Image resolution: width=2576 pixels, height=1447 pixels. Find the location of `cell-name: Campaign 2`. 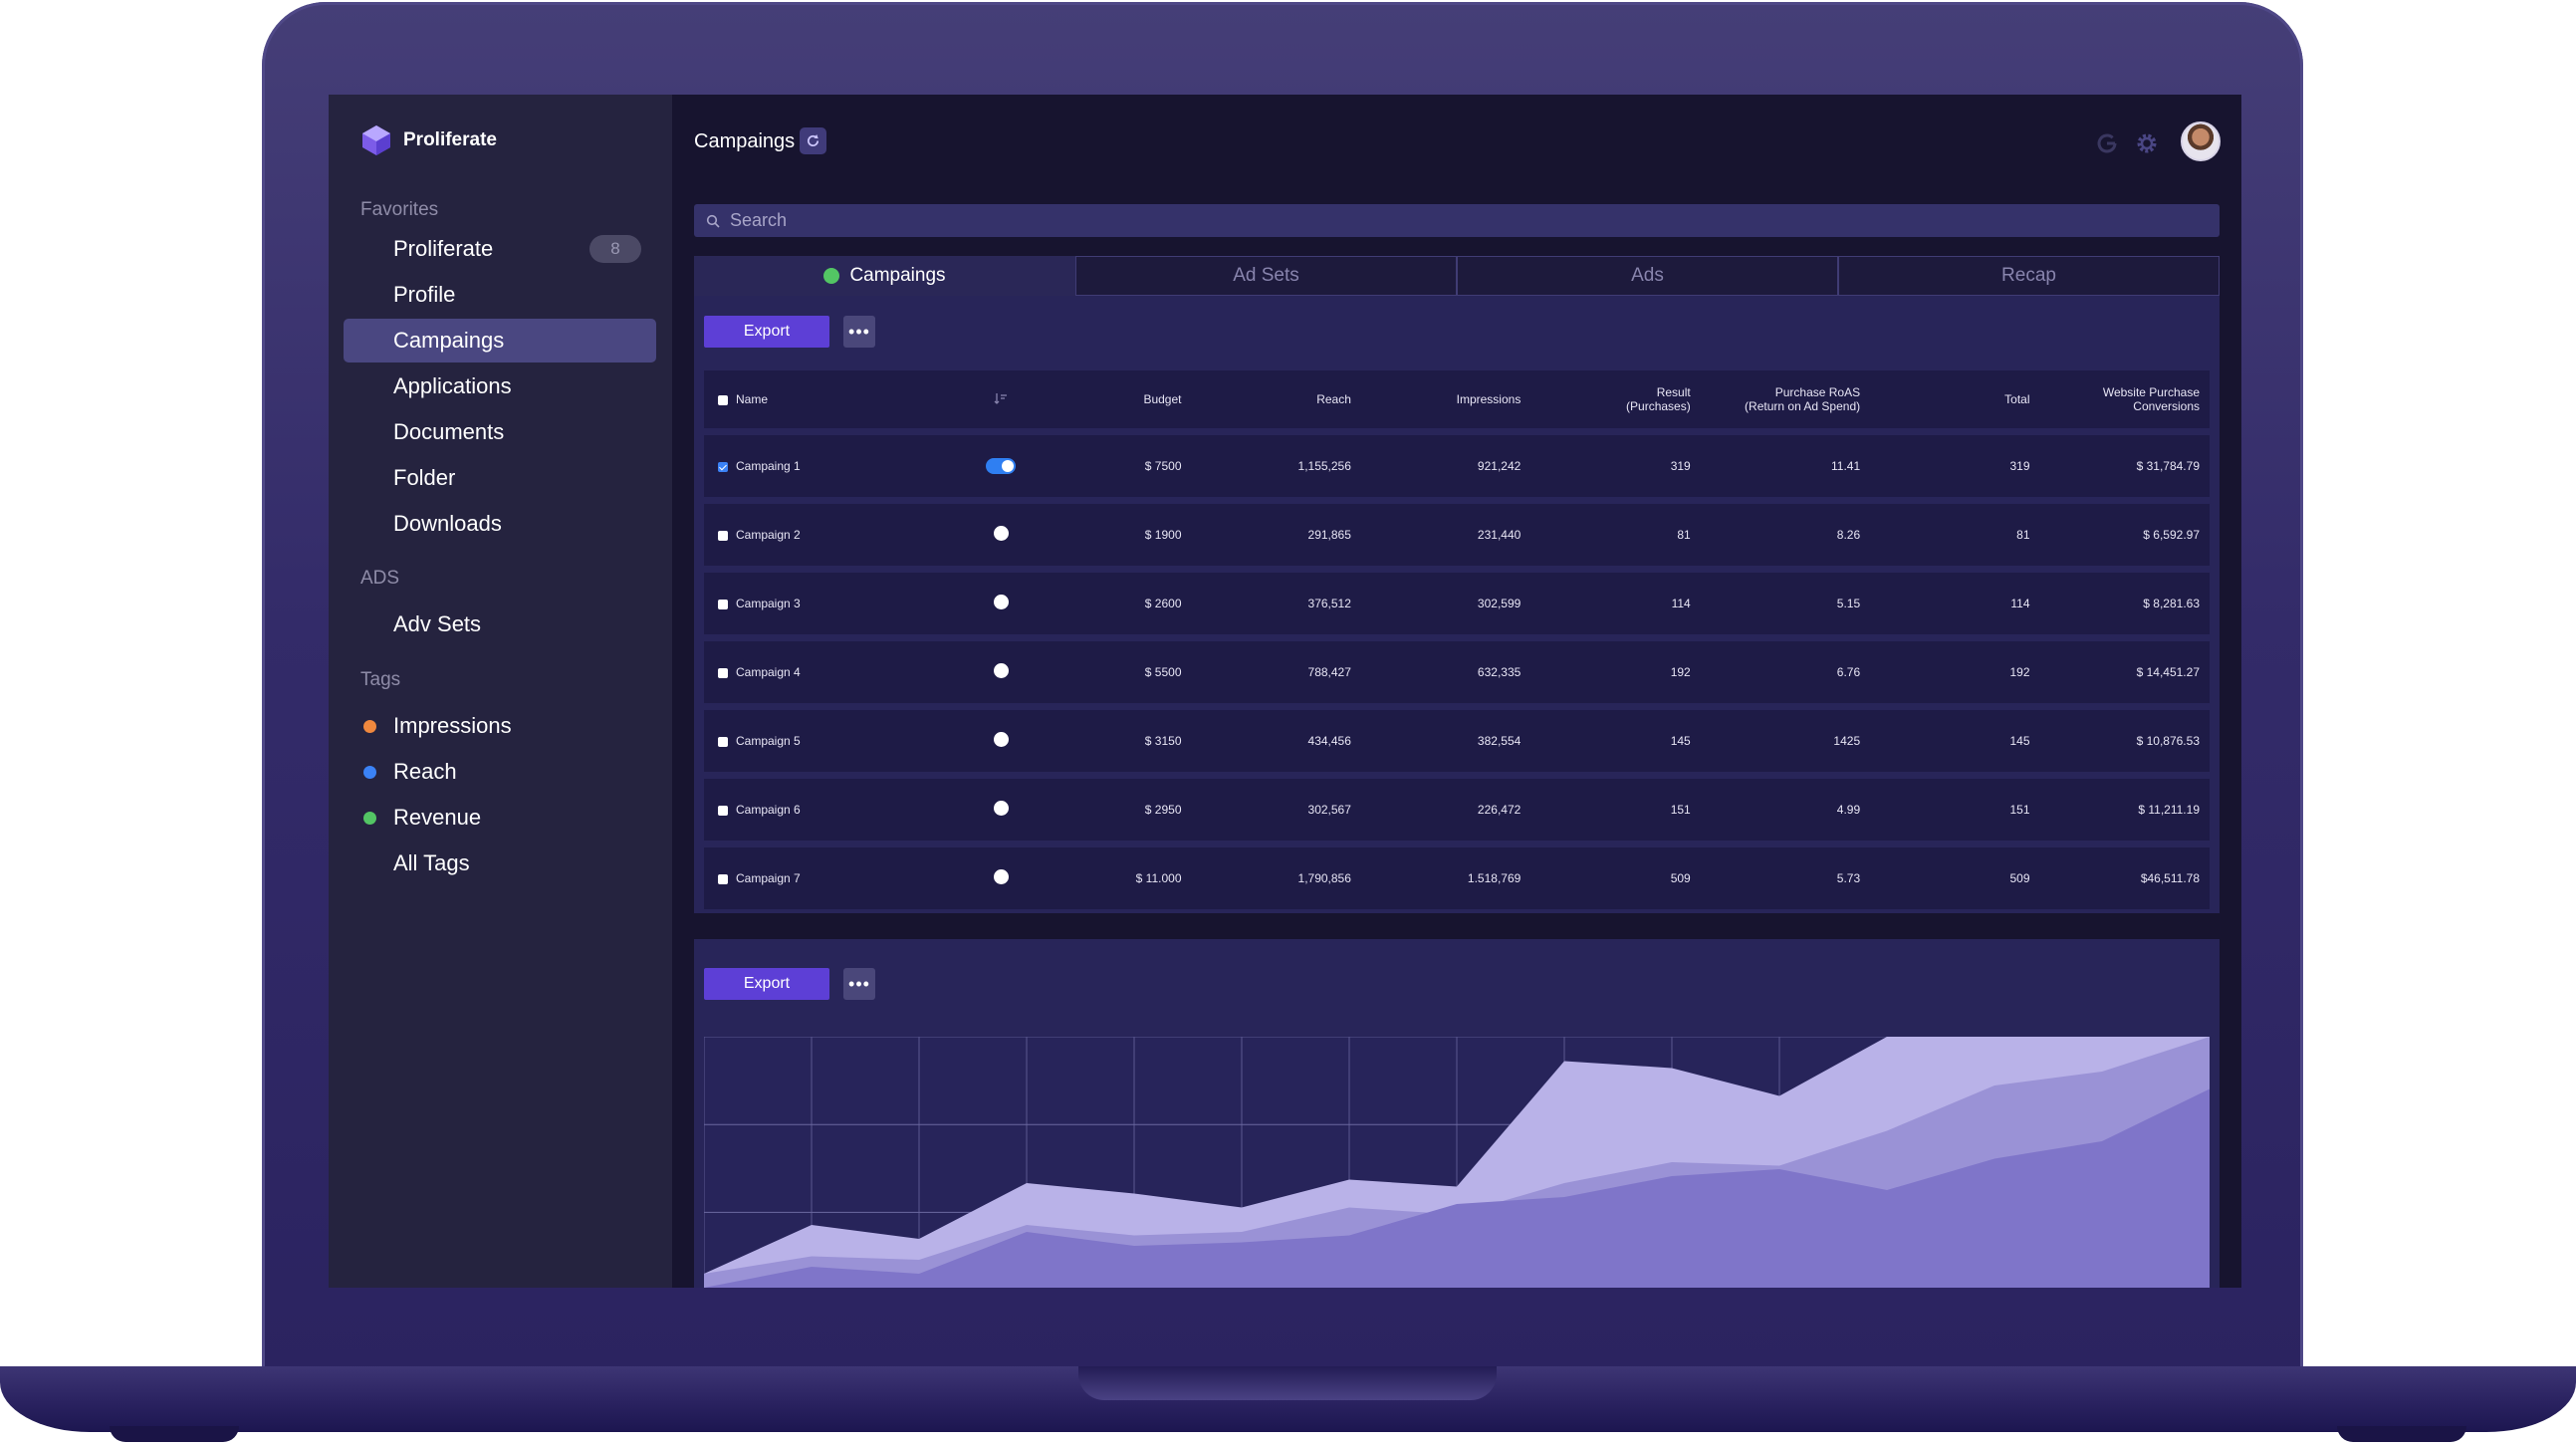

cell-name: Campaign 2 is located at coordinates (835, 535).